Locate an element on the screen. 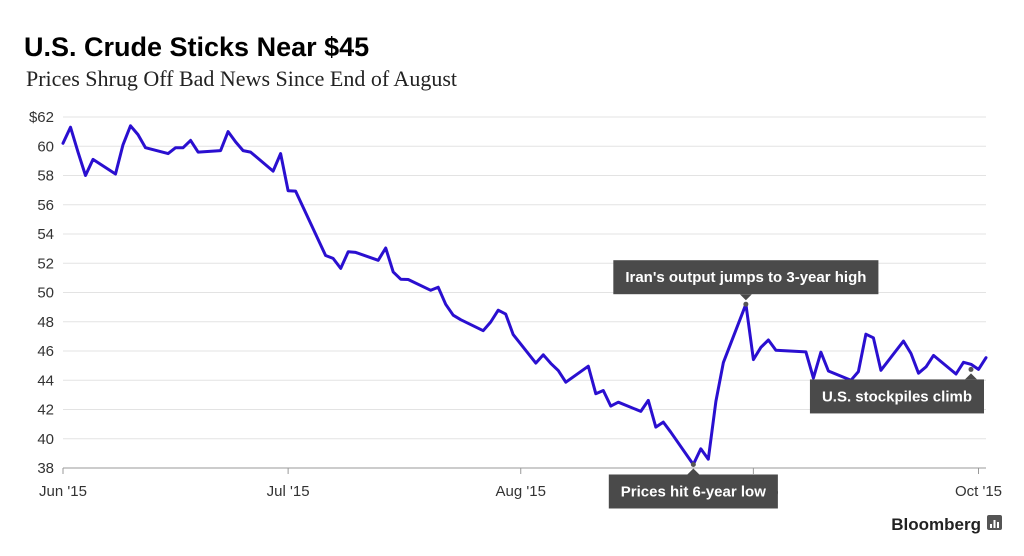  brand-name: Bloomberg is located at coordinates (936, 524).